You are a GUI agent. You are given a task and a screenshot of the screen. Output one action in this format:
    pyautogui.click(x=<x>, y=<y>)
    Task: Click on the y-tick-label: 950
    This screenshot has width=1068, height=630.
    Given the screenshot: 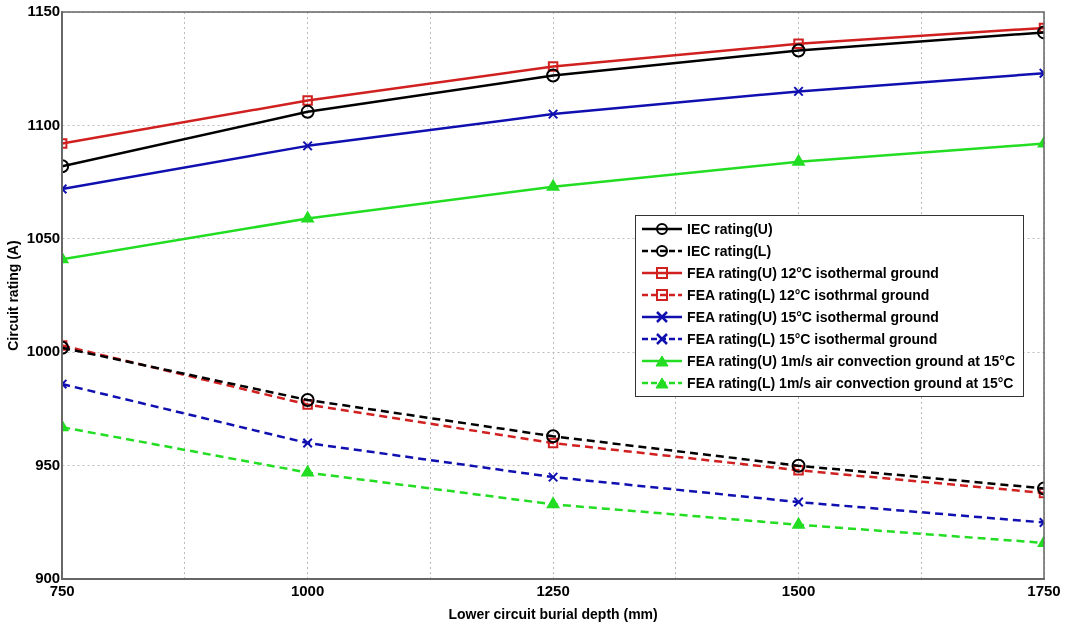 What is the action you would take?
    pyautogui.click(x=48, y=464)
    